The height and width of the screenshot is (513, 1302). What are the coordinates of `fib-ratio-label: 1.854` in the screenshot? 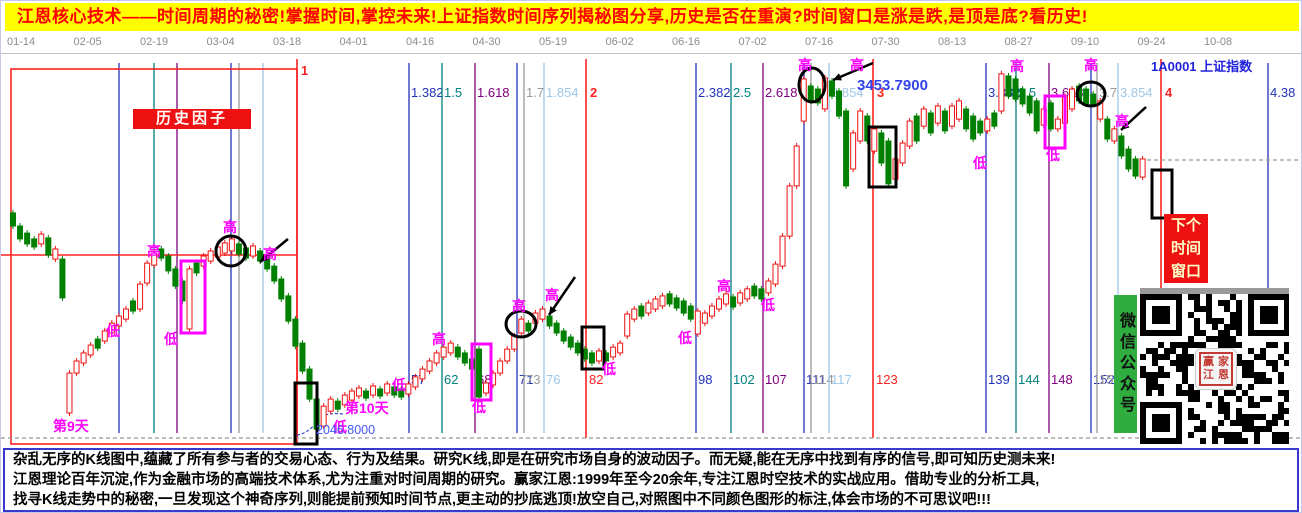 It's located at (562, 92).